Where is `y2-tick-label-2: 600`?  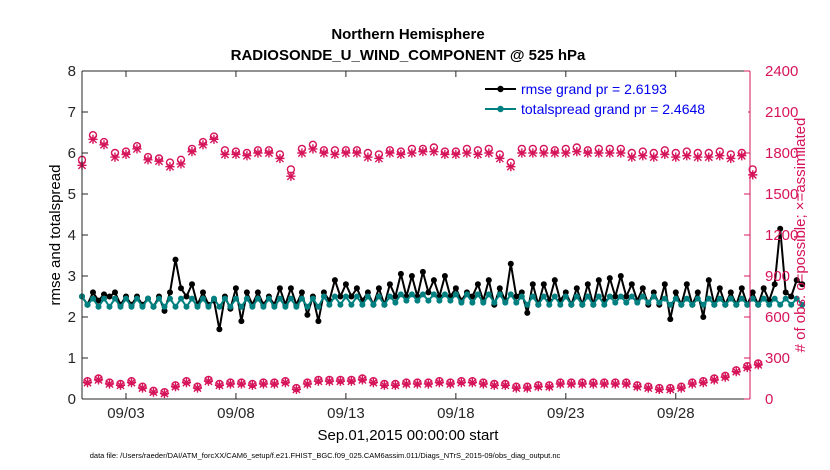
y2-tick-label-2: 600 is located at coordinates (777, 317).